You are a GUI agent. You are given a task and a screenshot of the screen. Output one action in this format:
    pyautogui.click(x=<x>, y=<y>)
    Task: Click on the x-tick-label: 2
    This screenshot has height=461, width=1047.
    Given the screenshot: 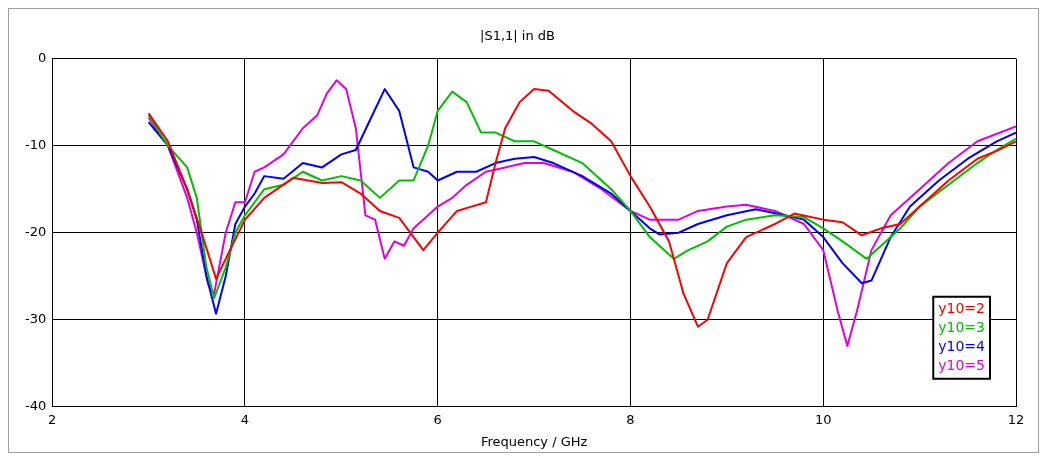 What is the action you would take?
    pyautogui.click(x=52, y=419)
    